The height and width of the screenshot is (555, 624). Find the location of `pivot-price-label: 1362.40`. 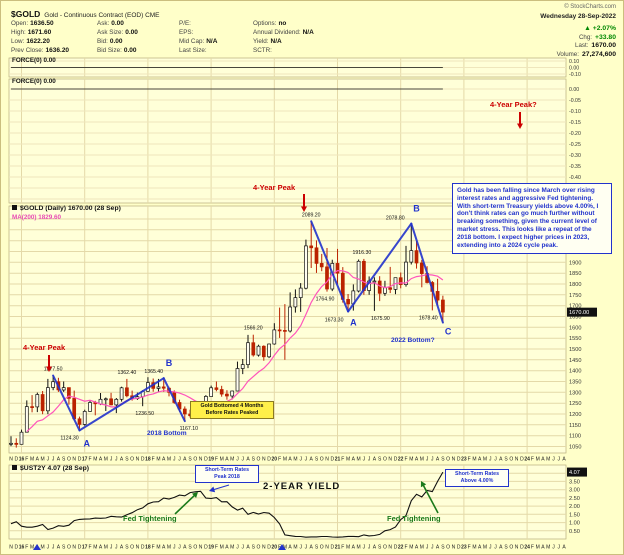

pivot-price-label: 1362.40 is located at coordinates (127, 373).